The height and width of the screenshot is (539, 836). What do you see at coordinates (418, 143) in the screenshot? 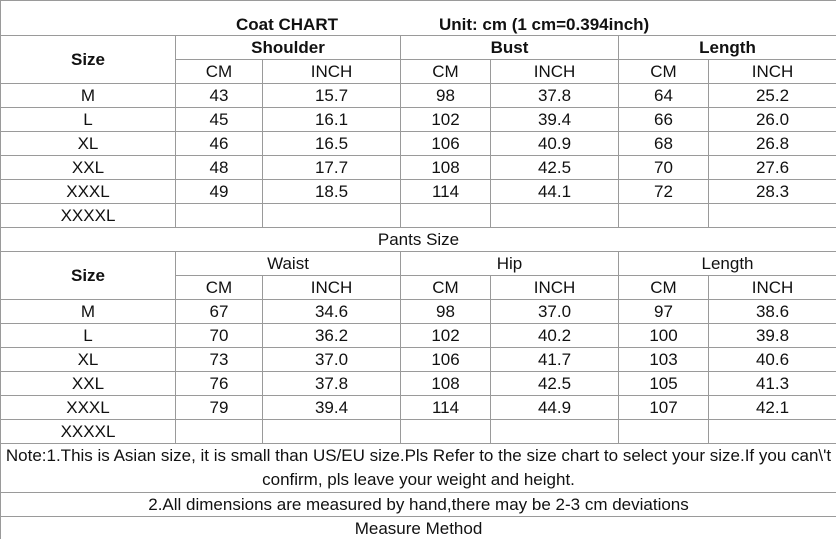
I see `table-row: XL 46 16.5 106 40.9 68 26.8` at bounding box center [418, 143].